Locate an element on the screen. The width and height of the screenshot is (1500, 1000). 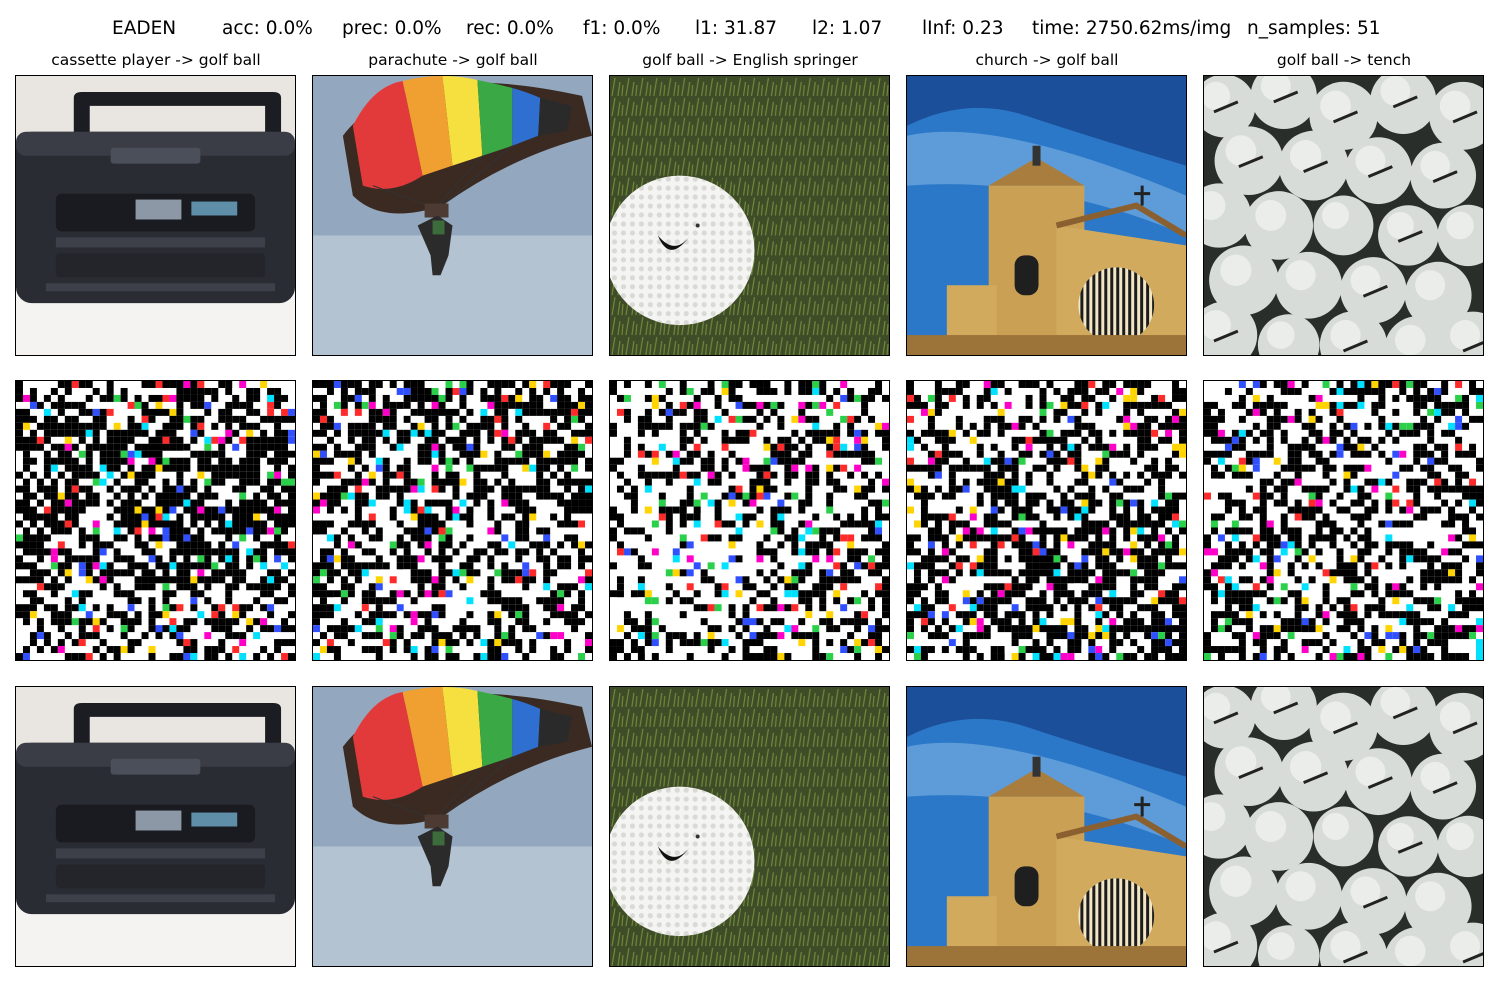
adversarial-image-parachute is located at coordinates (452, 826).